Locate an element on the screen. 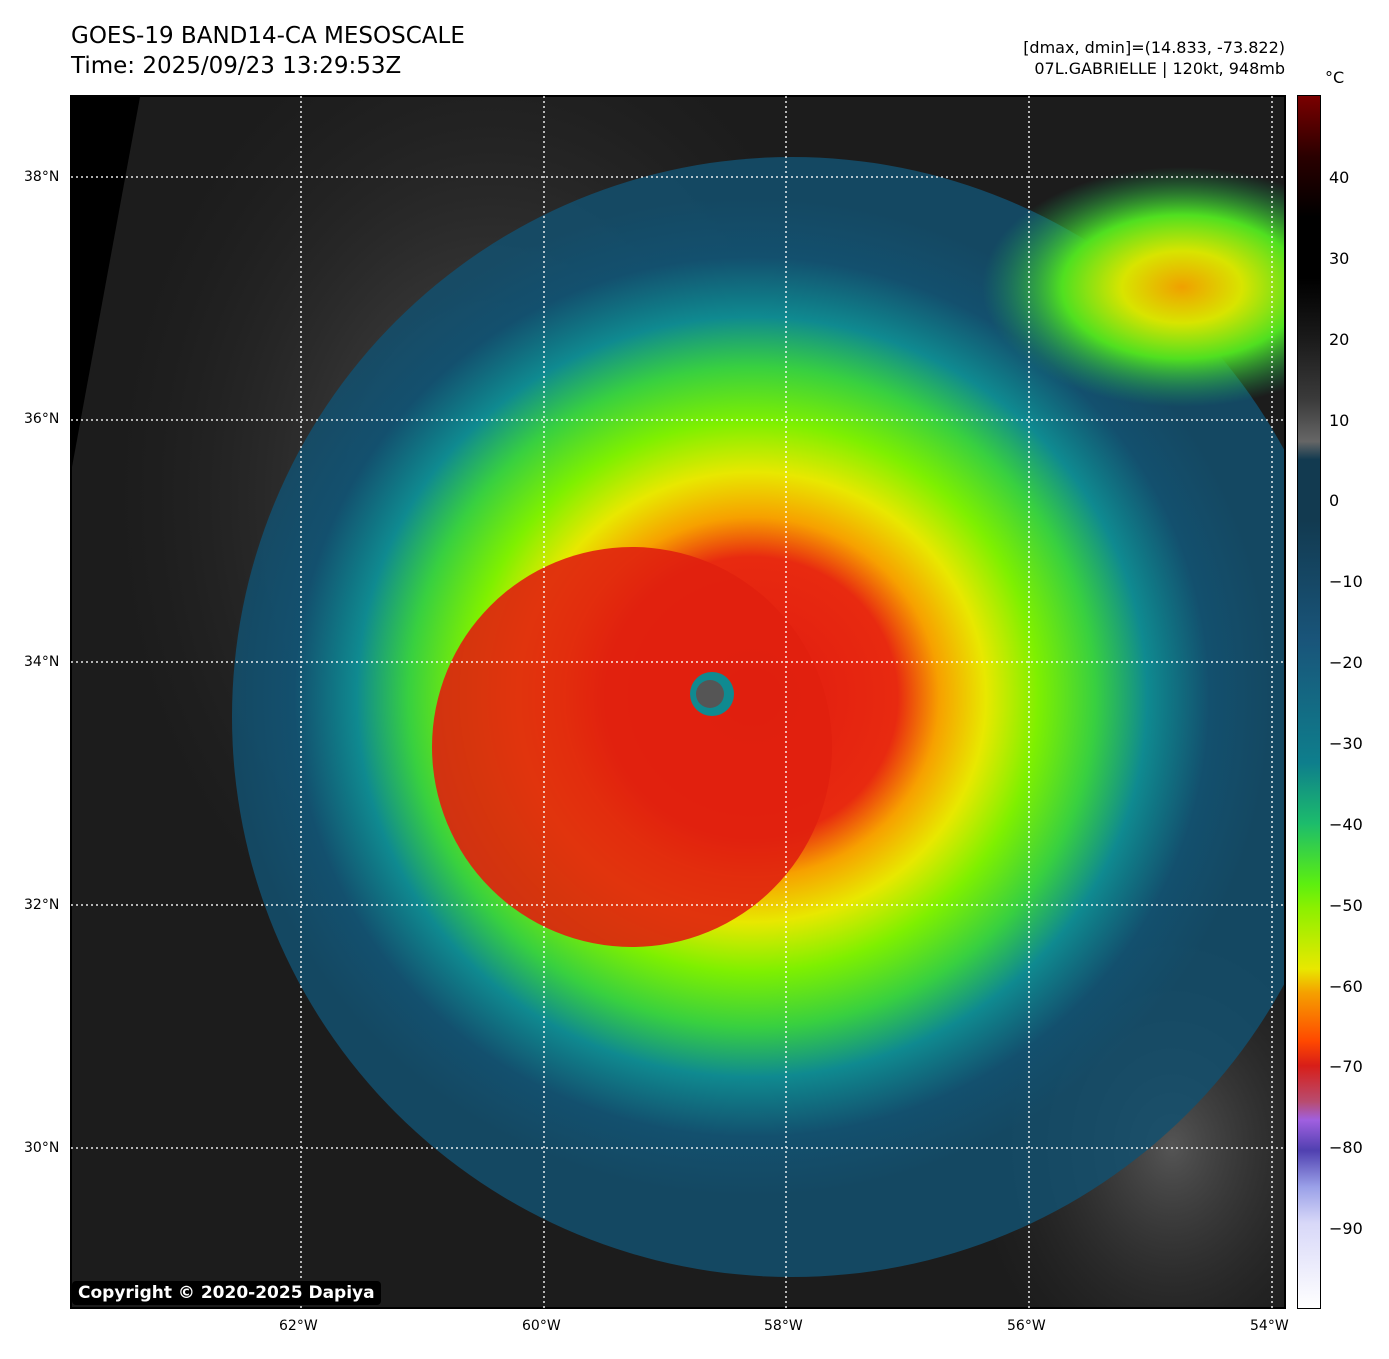 The height and width of the screenshot is (1359, 1389). colorbar-tick: 10 is located at coordinates (1339, 420).